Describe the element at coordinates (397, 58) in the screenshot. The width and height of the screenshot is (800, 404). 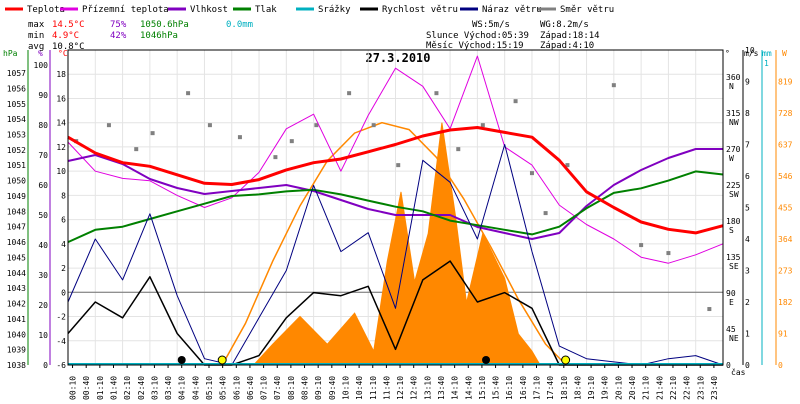
I see `chart-title: 27.3.2010` at that location.